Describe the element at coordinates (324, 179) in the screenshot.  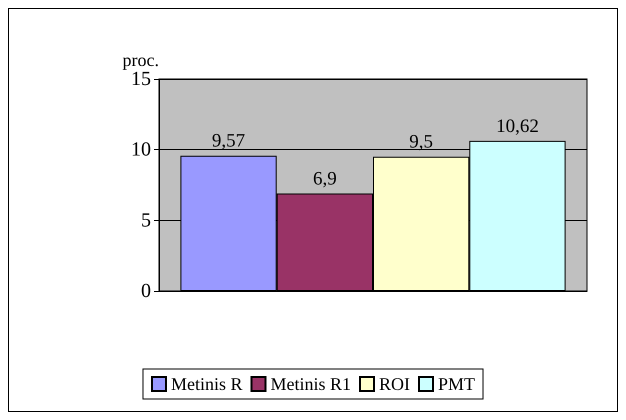
I see `data-label: 6,9` at that location.